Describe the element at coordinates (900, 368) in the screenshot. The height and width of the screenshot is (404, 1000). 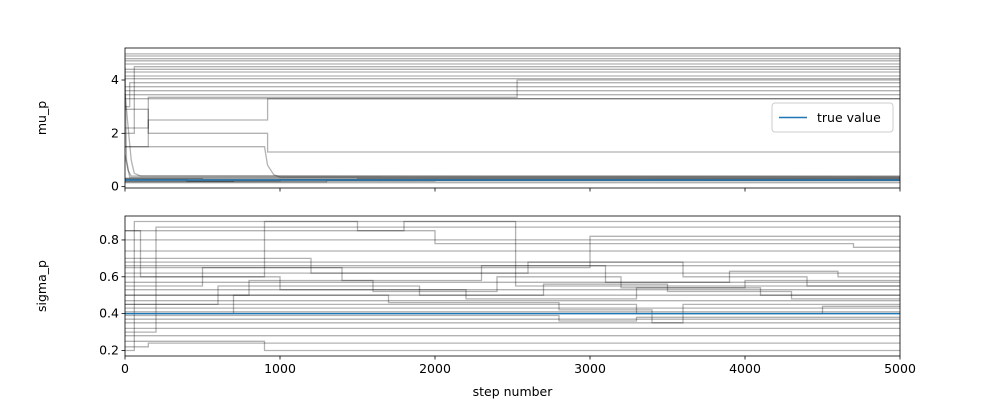
I see `x-tick-label: 5000` at that location.